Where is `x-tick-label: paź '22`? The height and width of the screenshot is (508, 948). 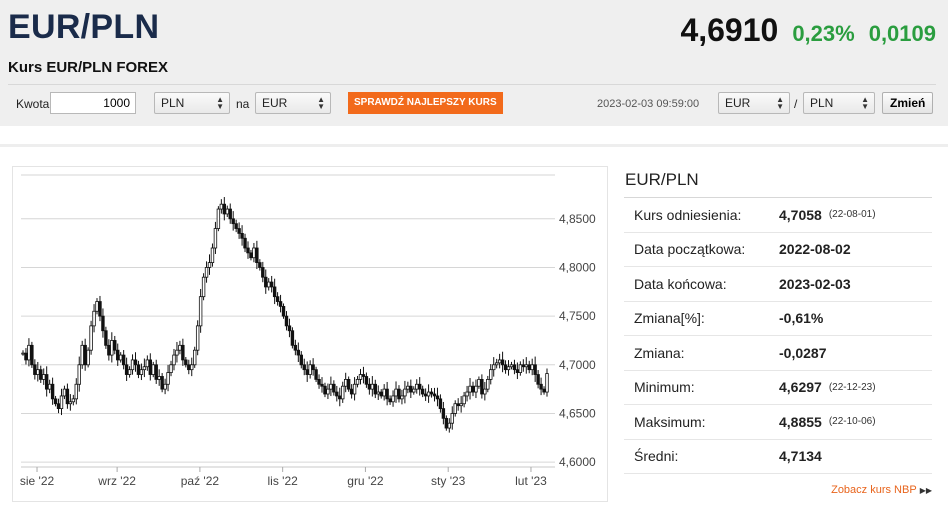 x-tick-label: paź '22 is located at coordinates (200, 481).